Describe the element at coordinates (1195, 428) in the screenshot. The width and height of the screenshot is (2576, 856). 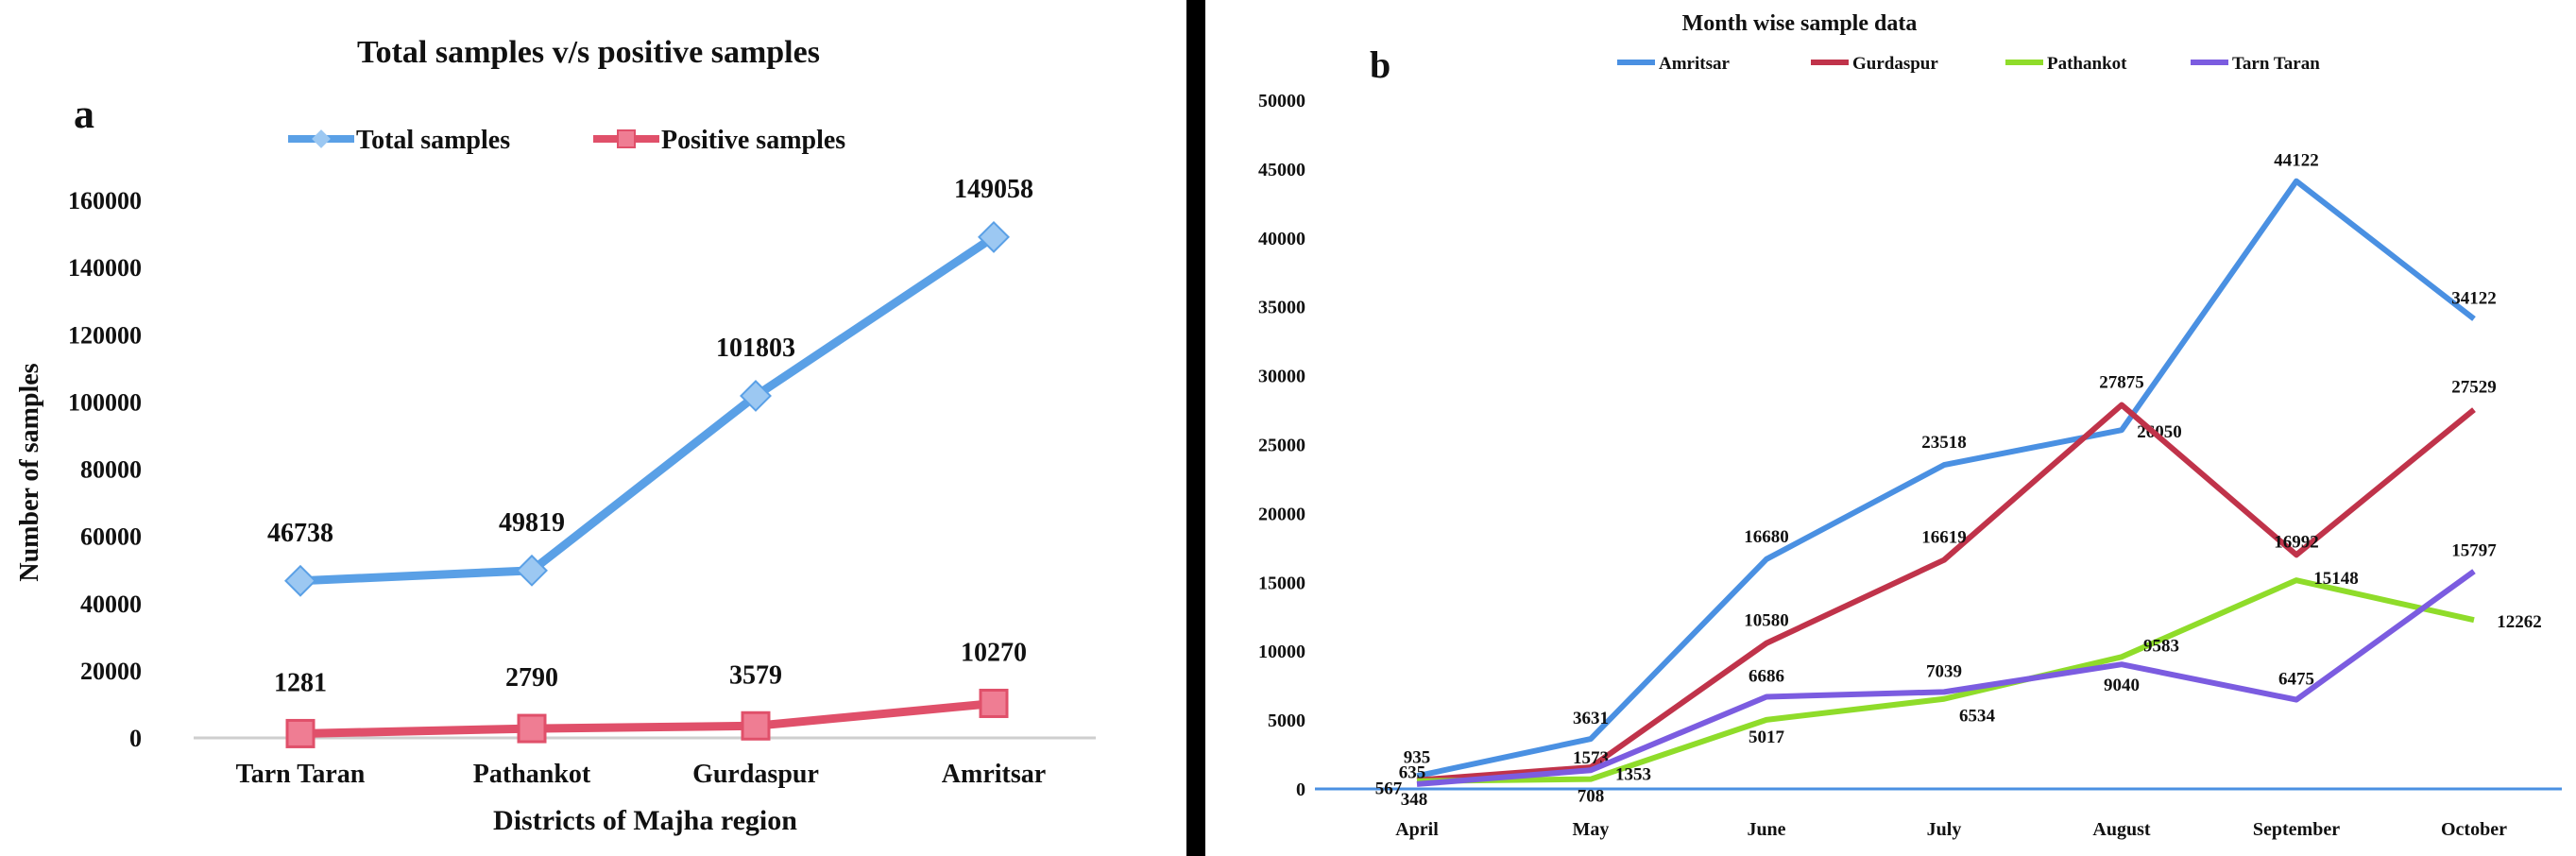
I see `panel-divider` at that location.